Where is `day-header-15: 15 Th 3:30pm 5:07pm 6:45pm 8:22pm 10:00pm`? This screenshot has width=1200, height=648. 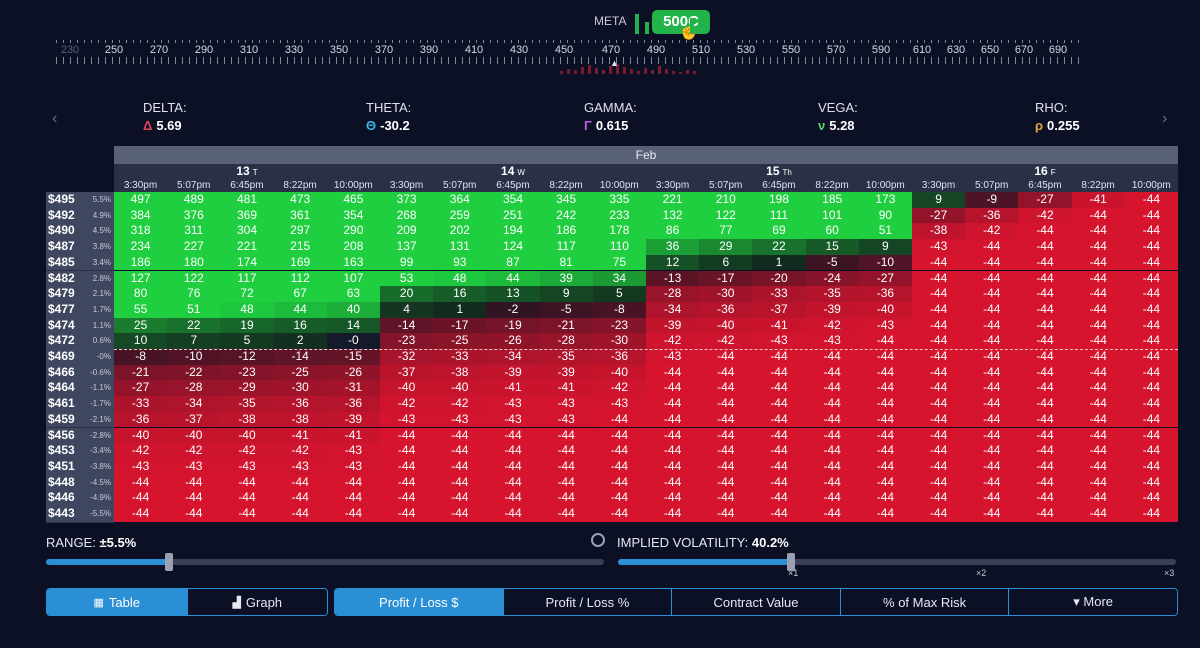 day-header-15: 15 Th 3:30pm 5:07pm 6:45pm 8:22pm 10:00pm is located at coordinates (779, 180).